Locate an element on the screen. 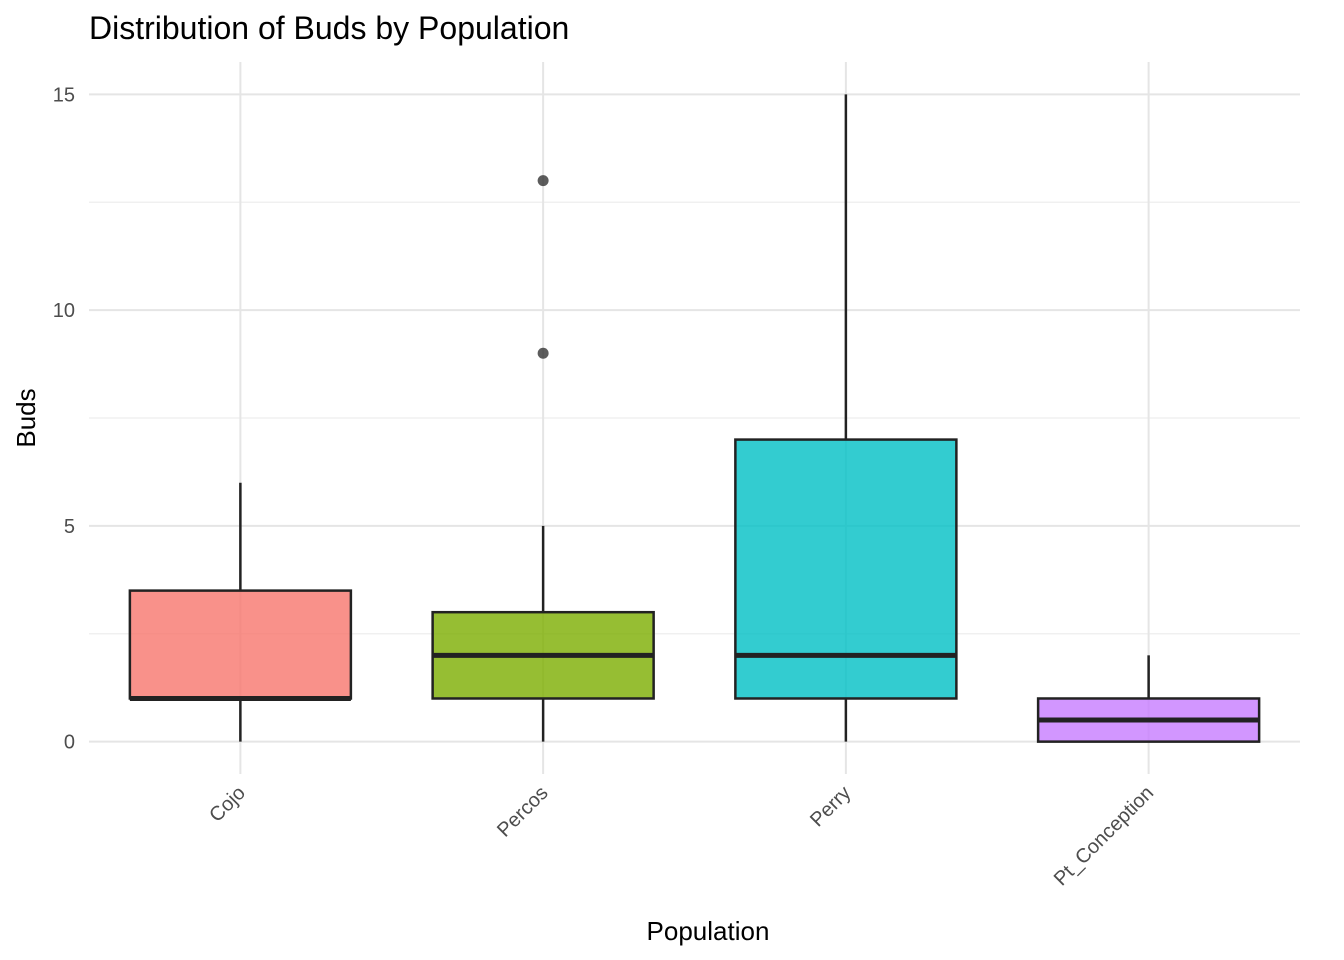  x-axis-tick-labels: Cojo Percos Perry Pt_Conception is located at coordinates (681, 836).